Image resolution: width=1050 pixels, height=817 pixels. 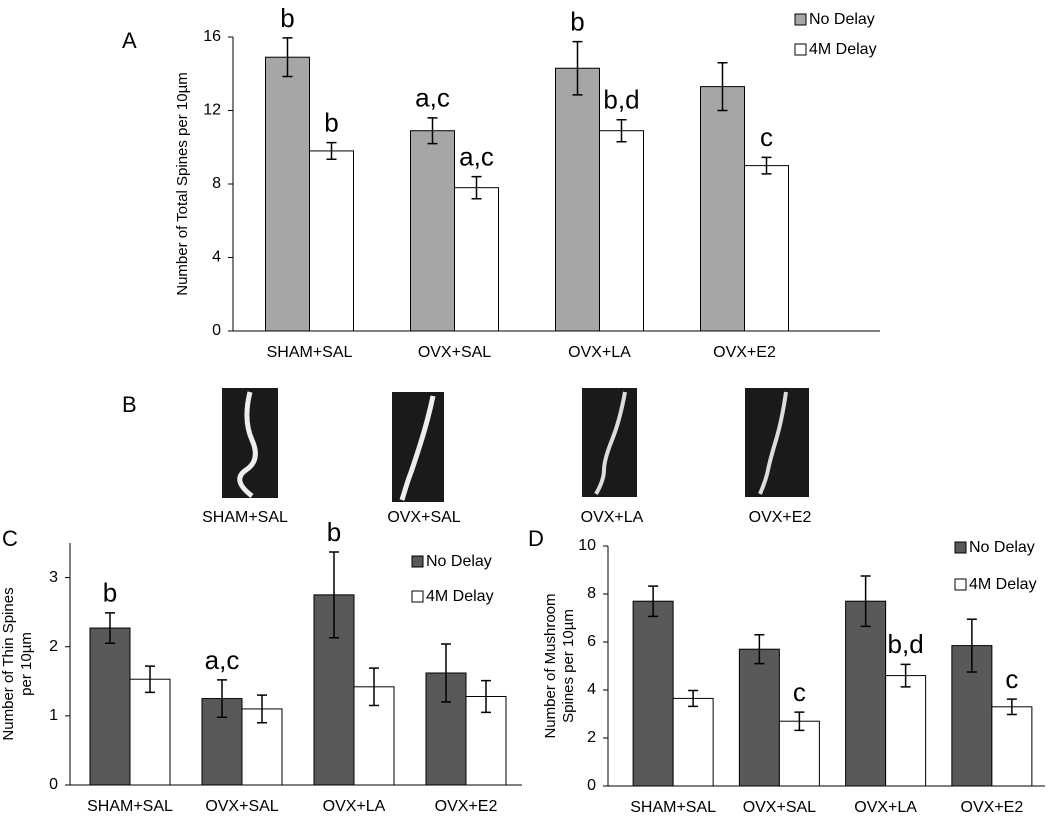 I want to click on micrographs, so click(x=515, y=445).